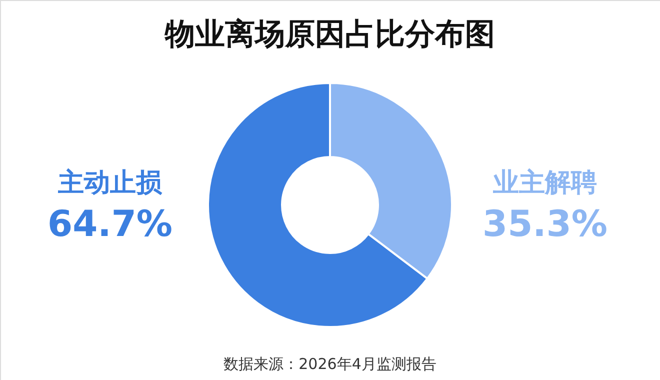 The width and height of the screenshot is (660, 380). I want to click on chart-title: 物业离场原因占比分布图, so click(329, 34).